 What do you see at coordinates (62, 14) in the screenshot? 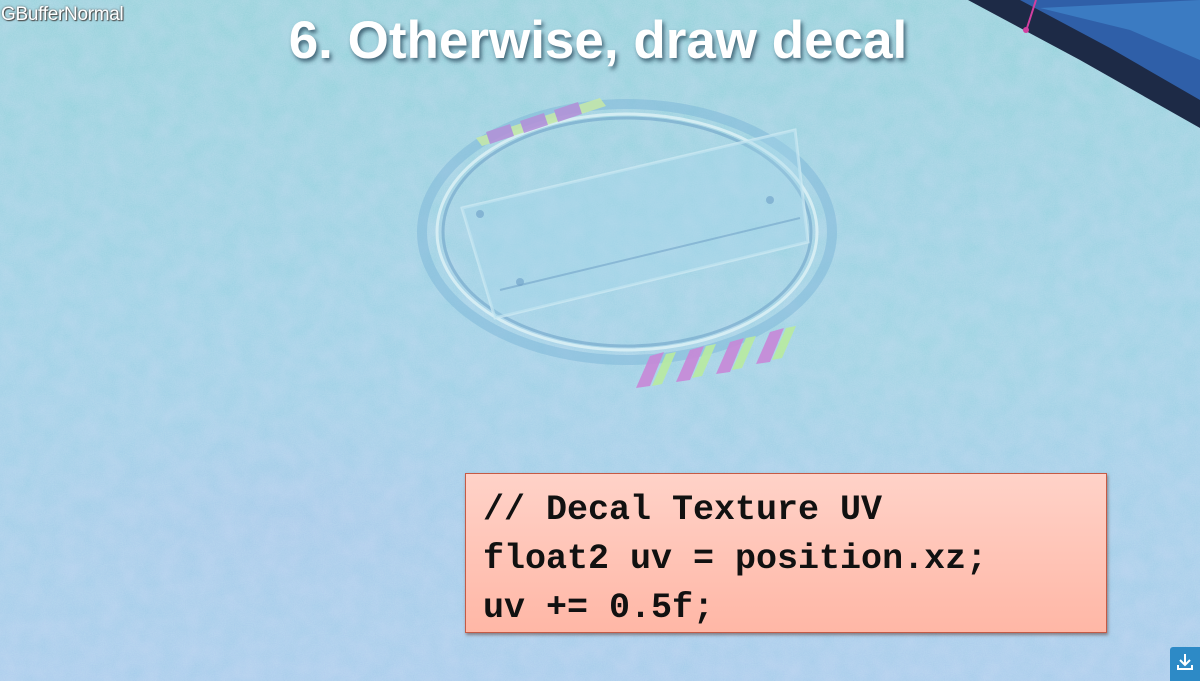
I see `gbuffer-label: GBufferNormal` at bounding box center [62, 14].